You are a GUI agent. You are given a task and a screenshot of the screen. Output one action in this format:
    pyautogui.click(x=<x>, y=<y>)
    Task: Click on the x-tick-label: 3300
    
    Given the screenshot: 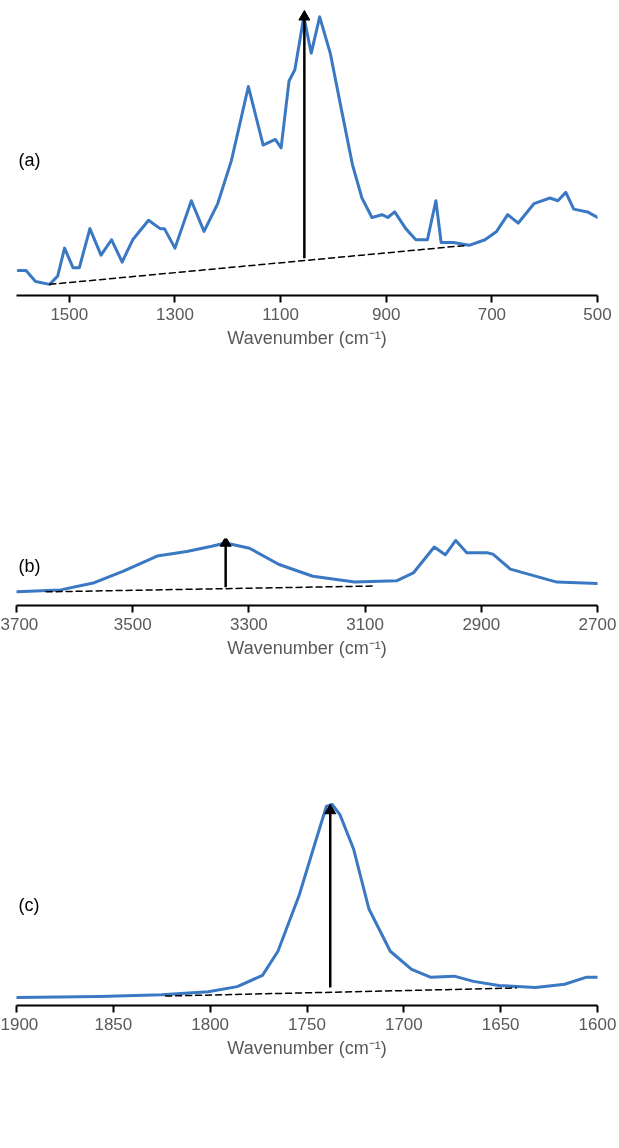 What is the action you would take?
    pyautogui.click(x=248, y=624)
    